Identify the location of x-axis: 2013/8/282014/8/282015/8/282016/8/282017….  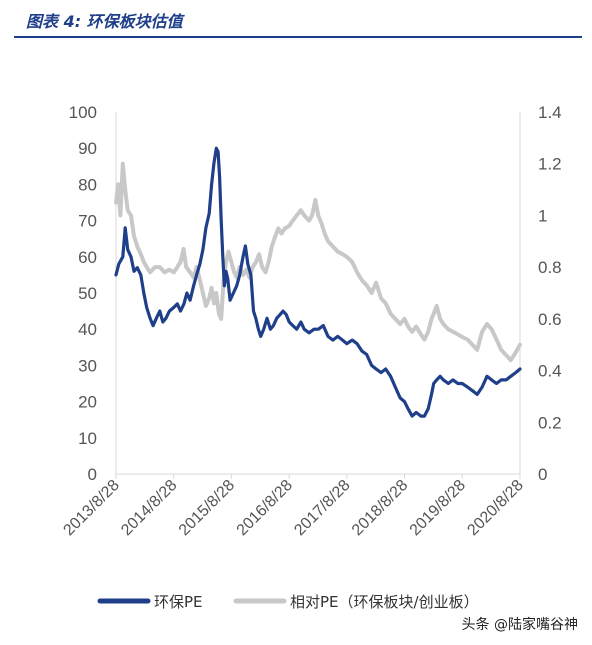
(293, 506).